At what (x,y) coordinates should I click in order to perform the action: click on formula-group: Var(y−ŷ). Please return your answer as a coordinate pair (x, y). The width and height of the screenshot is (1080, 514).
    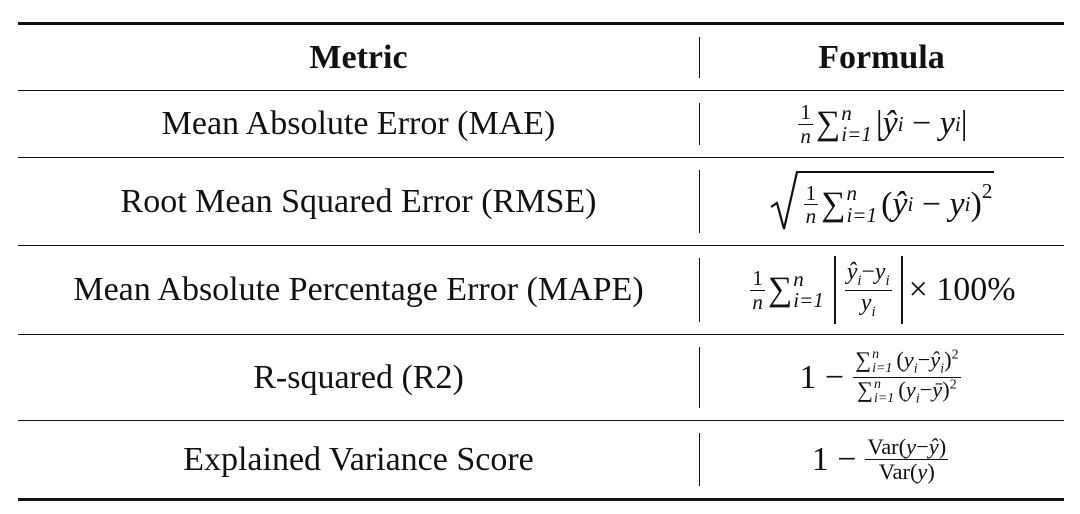
    Looking at the image, I should click on (907, 447).